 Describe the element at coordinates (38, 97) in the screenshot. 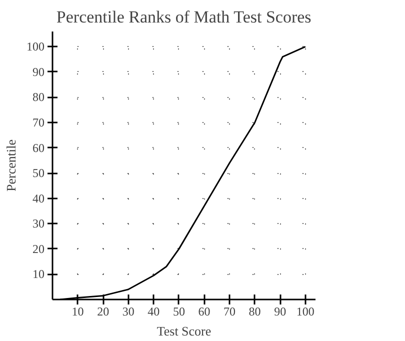

I see `y-tick-label: 80` at that location.